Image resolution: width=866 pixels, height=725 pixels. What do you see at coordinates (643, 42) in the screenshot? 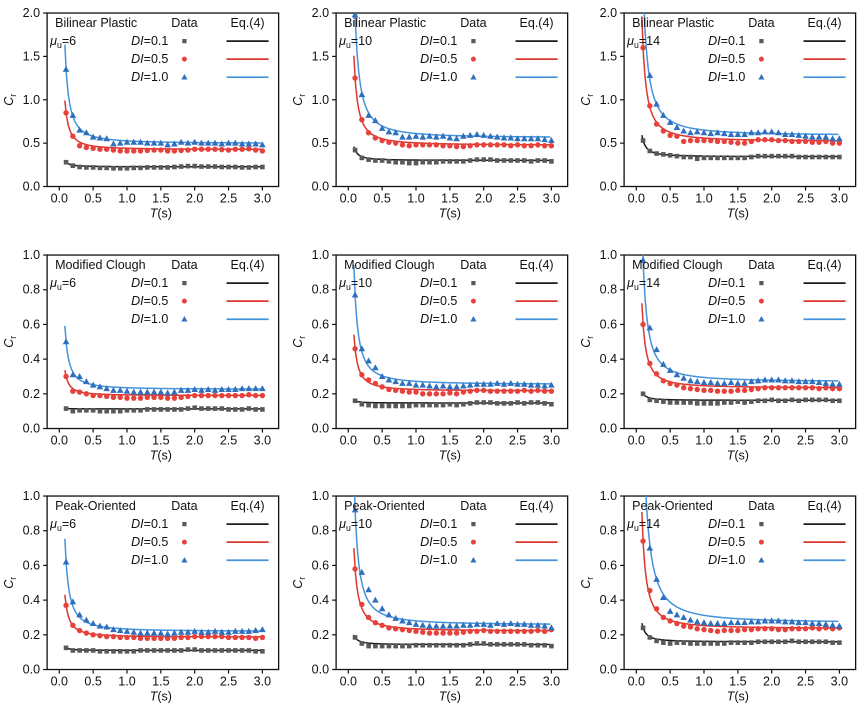
I see `mu-label: μu=14` at bounding box center [643, 42].